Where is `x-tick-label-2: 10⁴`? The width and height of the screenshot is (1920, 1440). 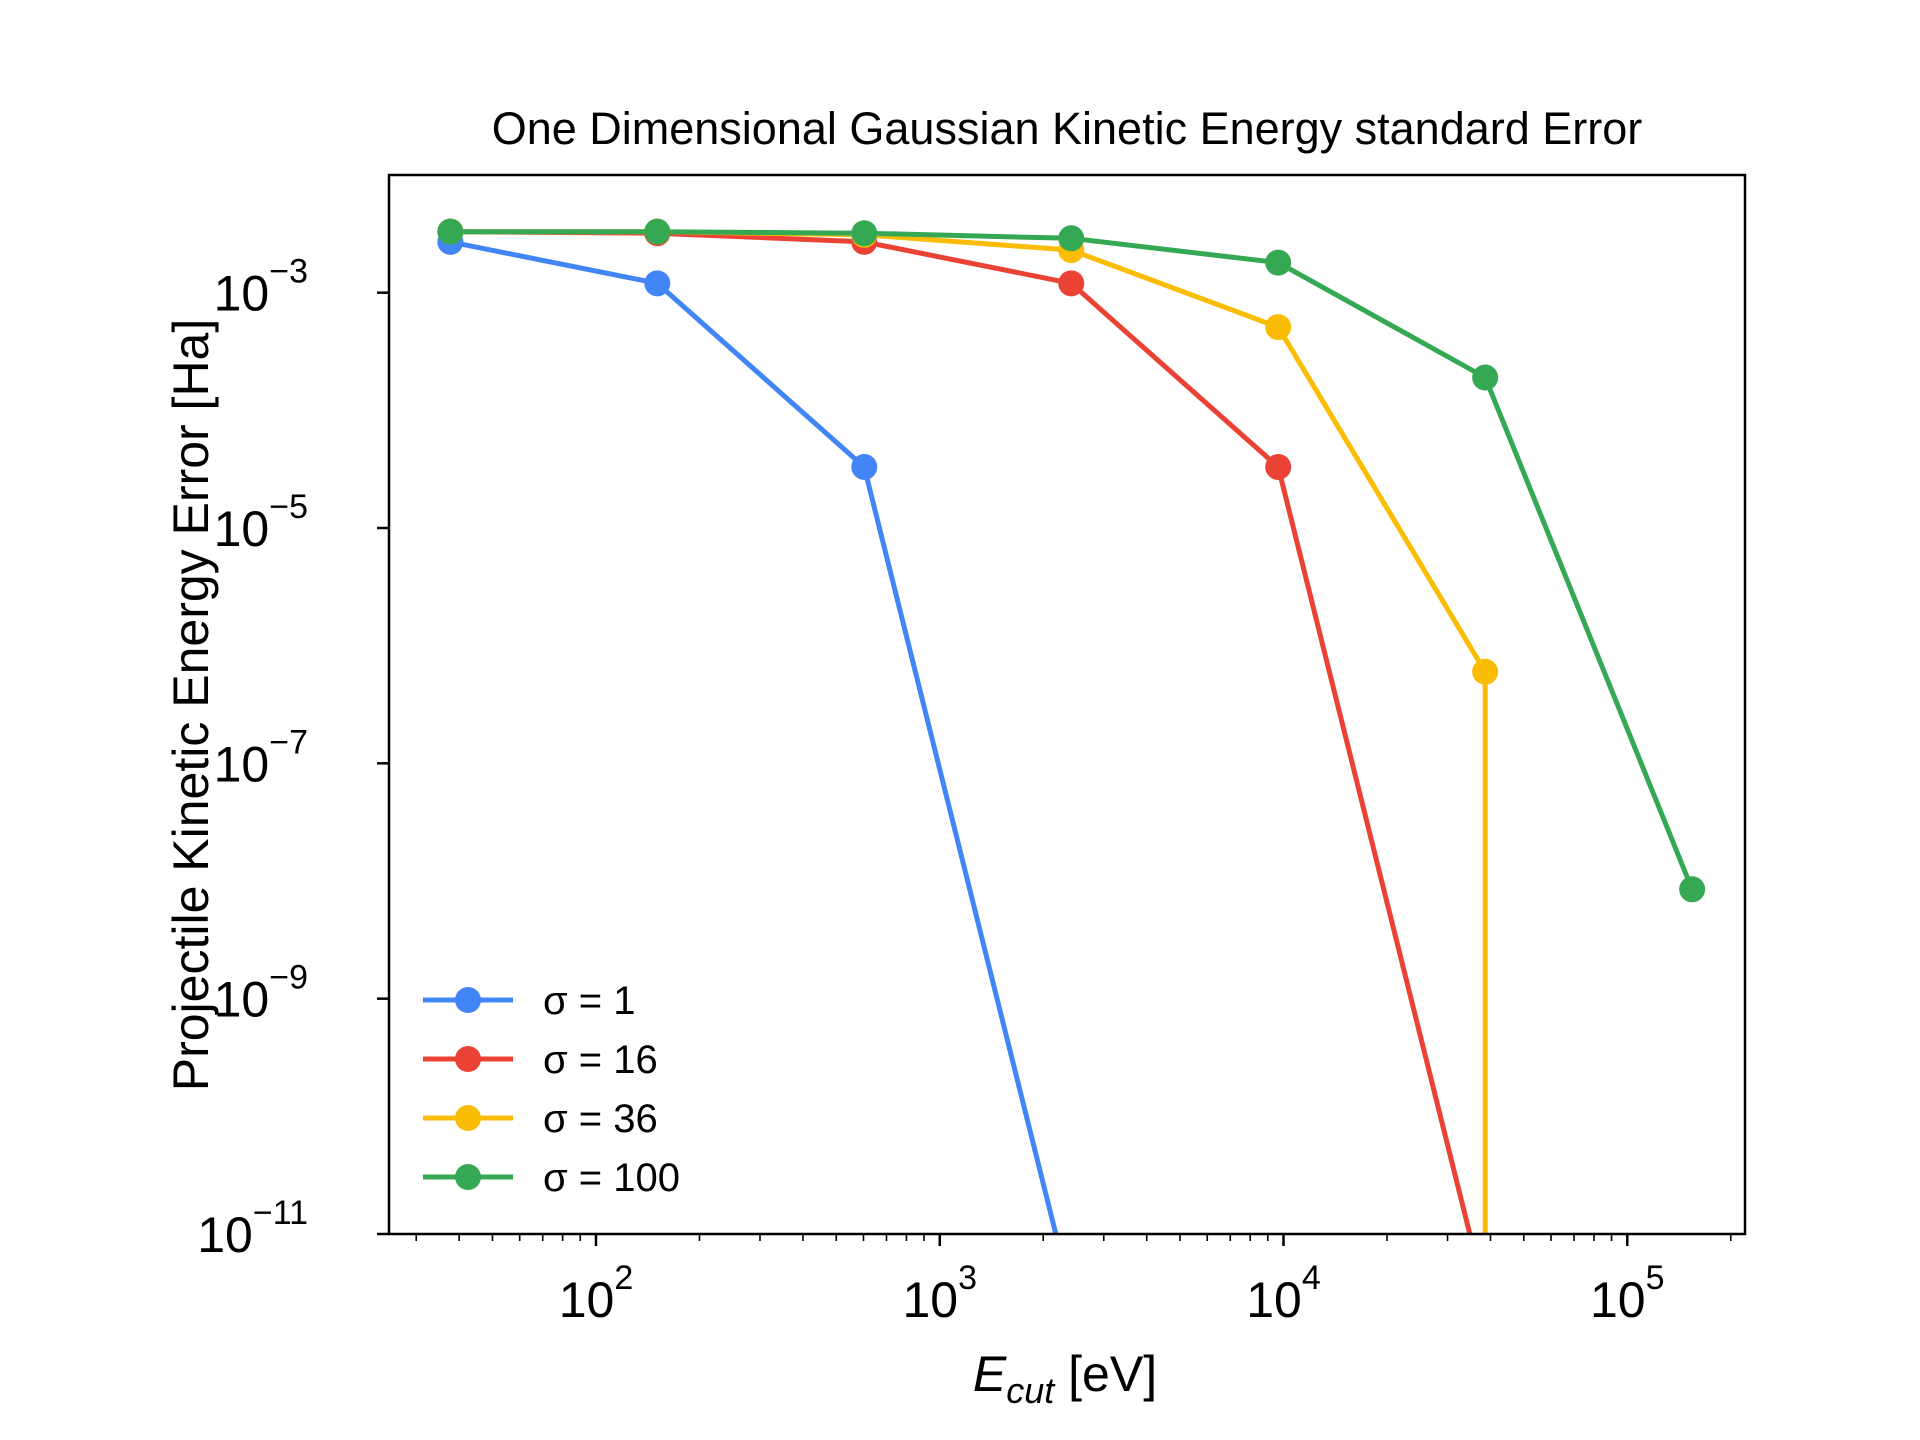
x-tick-label-2: 10⁴ is located at coordinates (1283, 1293).